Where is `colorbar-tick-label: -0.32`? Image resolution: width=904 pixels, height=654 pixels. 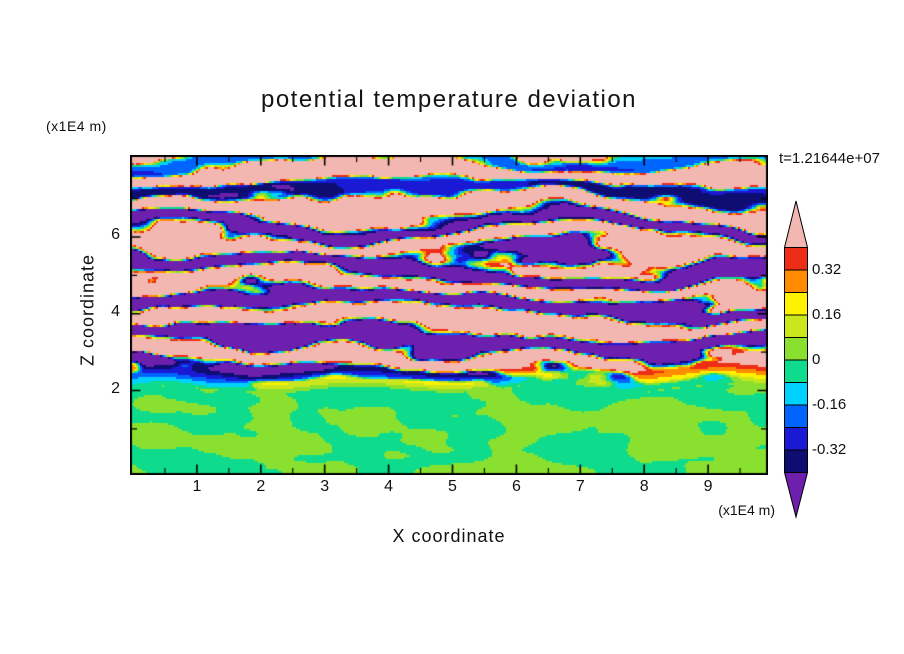 colorbar-tick-label: -0.32 is located at coordinates (829, 449).